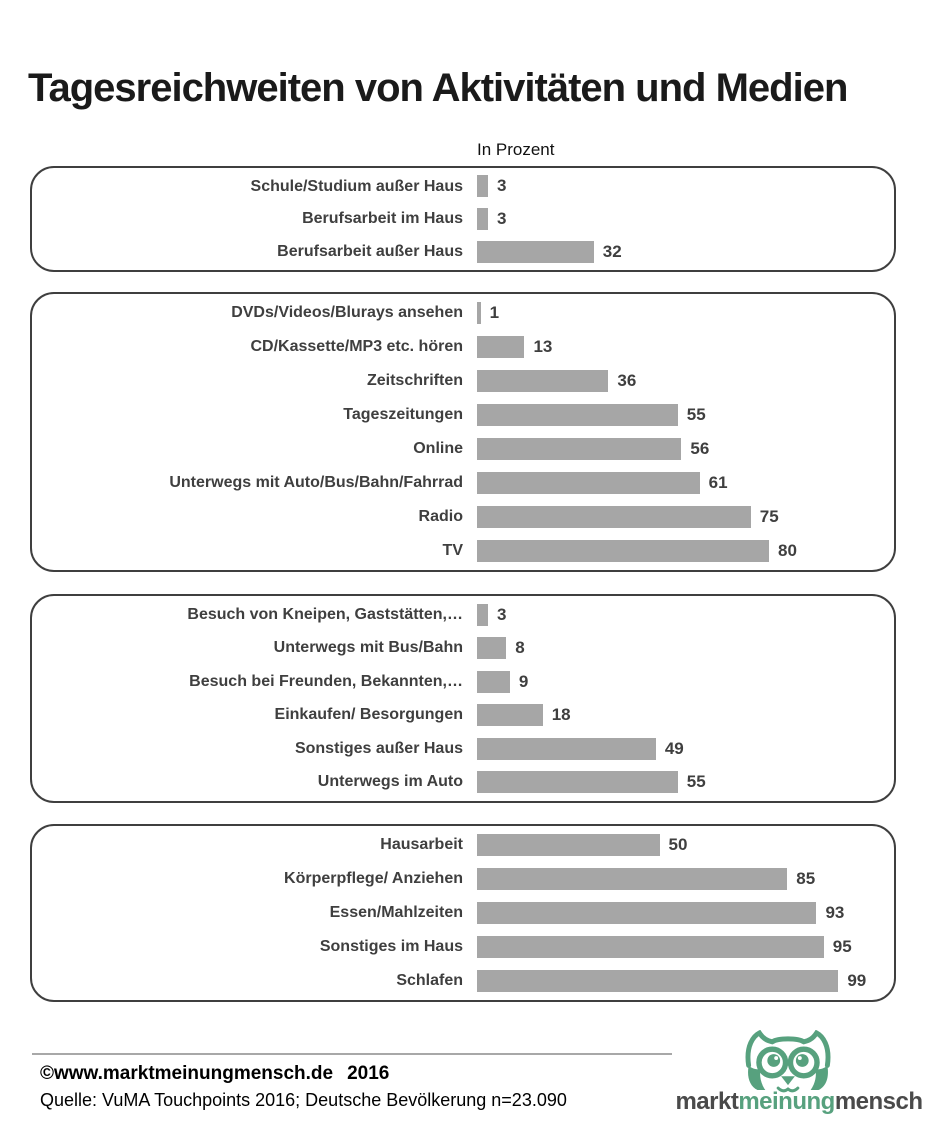  What do you see at coordinates (316, 483) in the screenshot?
I see `bar-label: Unterwegs mit Auto/Bus/Bahn/Fahrrad` at bounding box center [316, 483].